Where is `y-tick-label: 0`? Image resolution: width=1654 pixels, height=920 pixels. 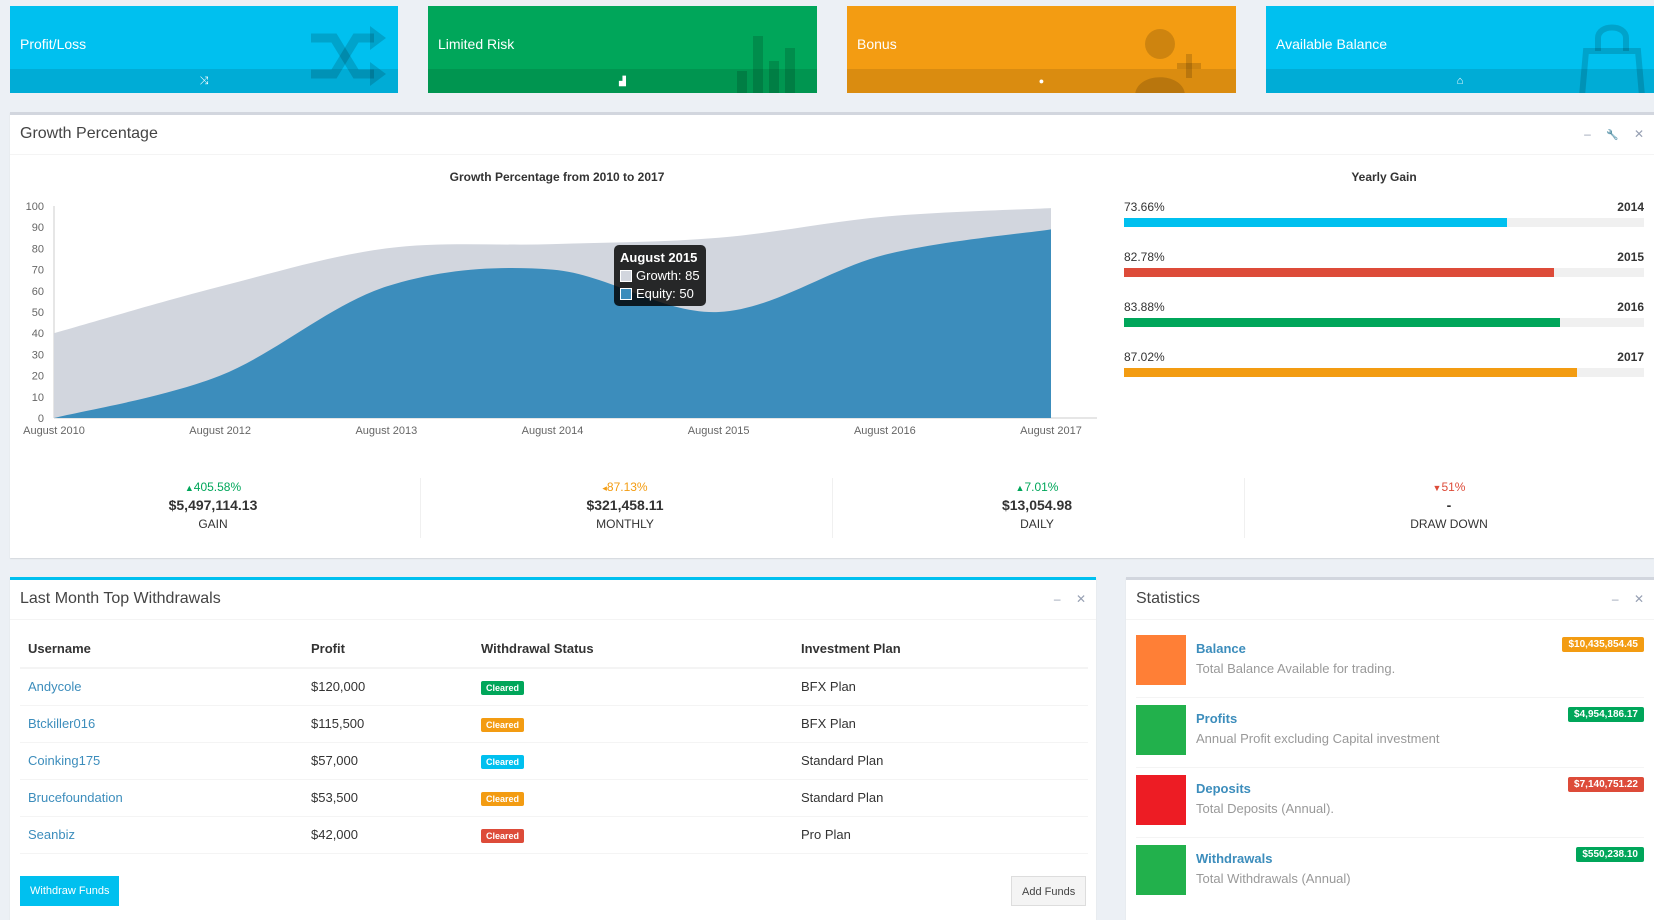 y-tick-label: 0 is located at coordinates (41, 419).